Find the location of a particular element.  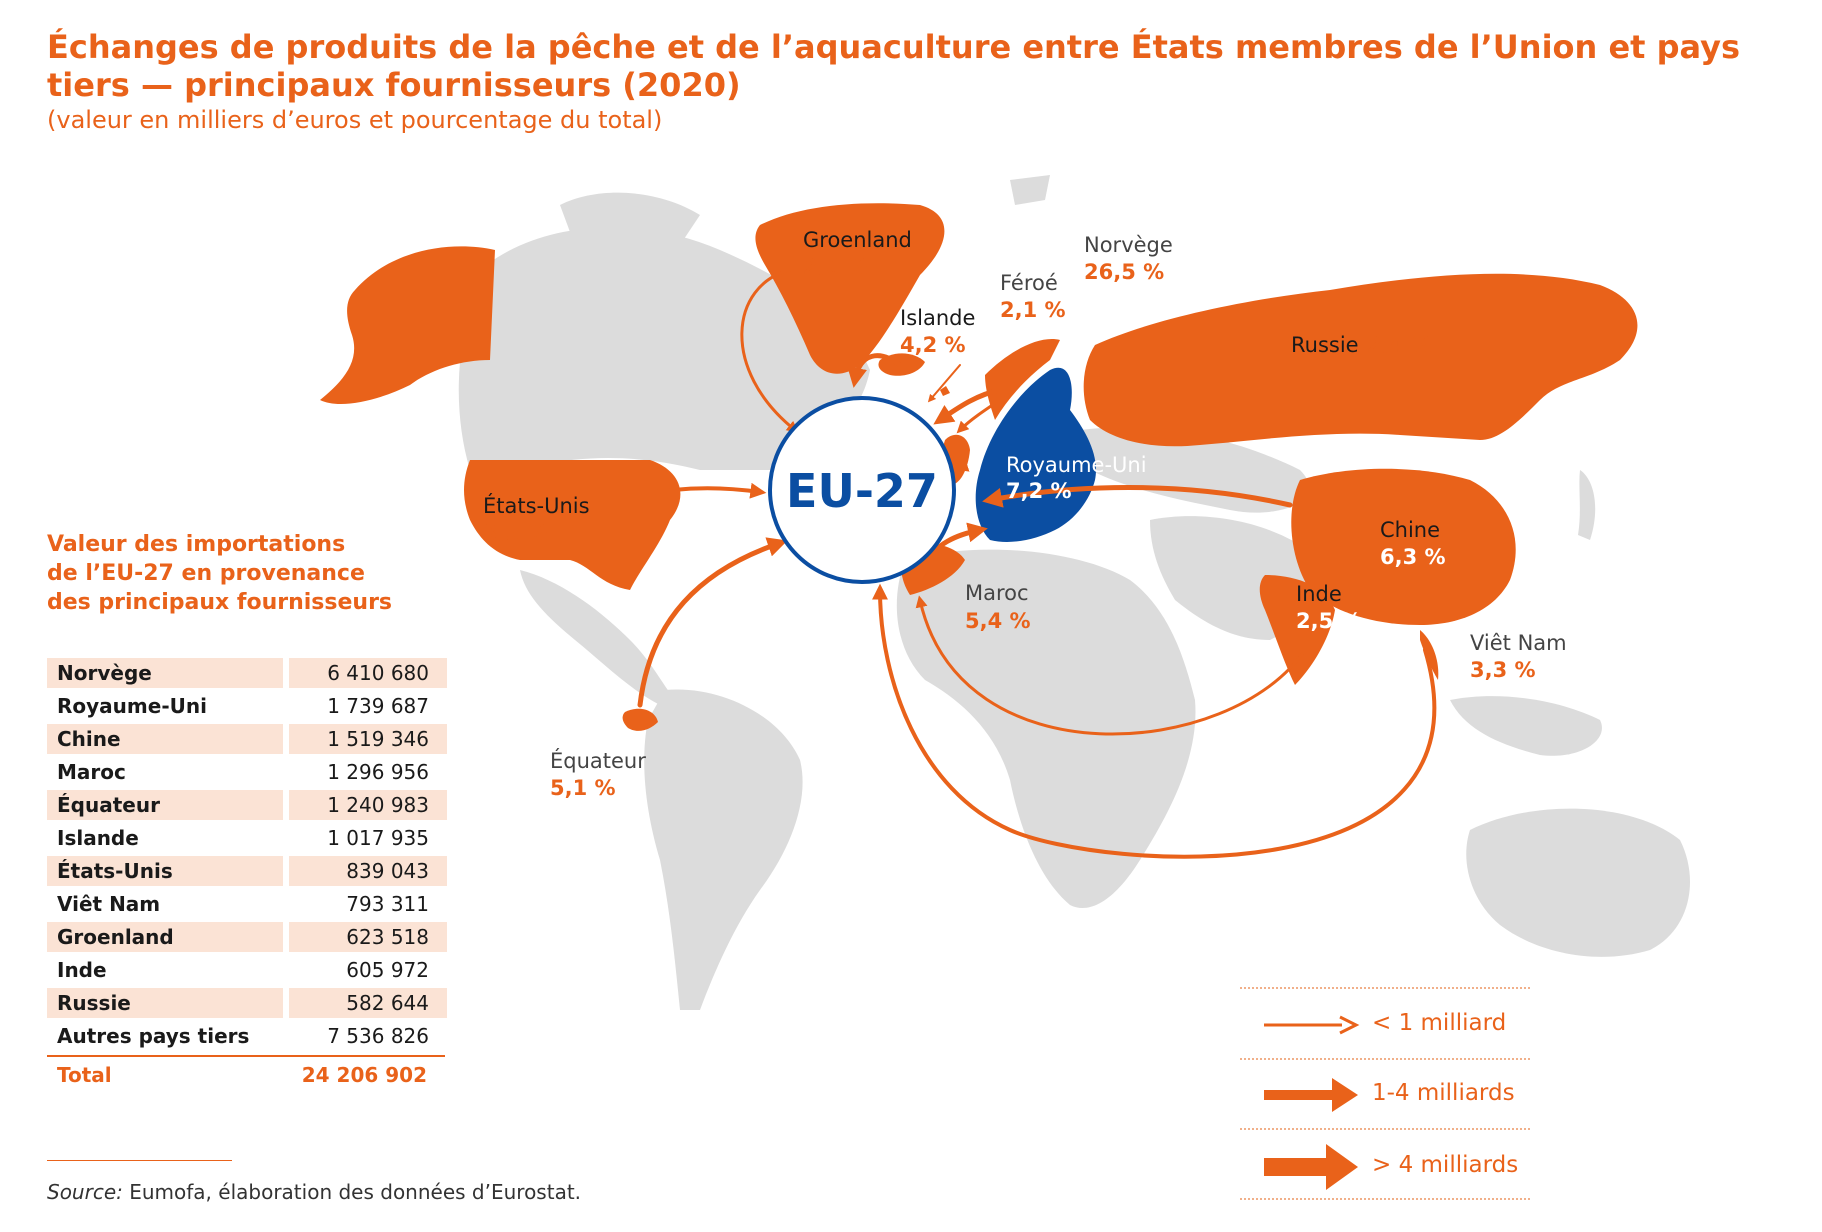

table-heading-line: de l’EU-27 en provenance is located at coordinates (206, 573).